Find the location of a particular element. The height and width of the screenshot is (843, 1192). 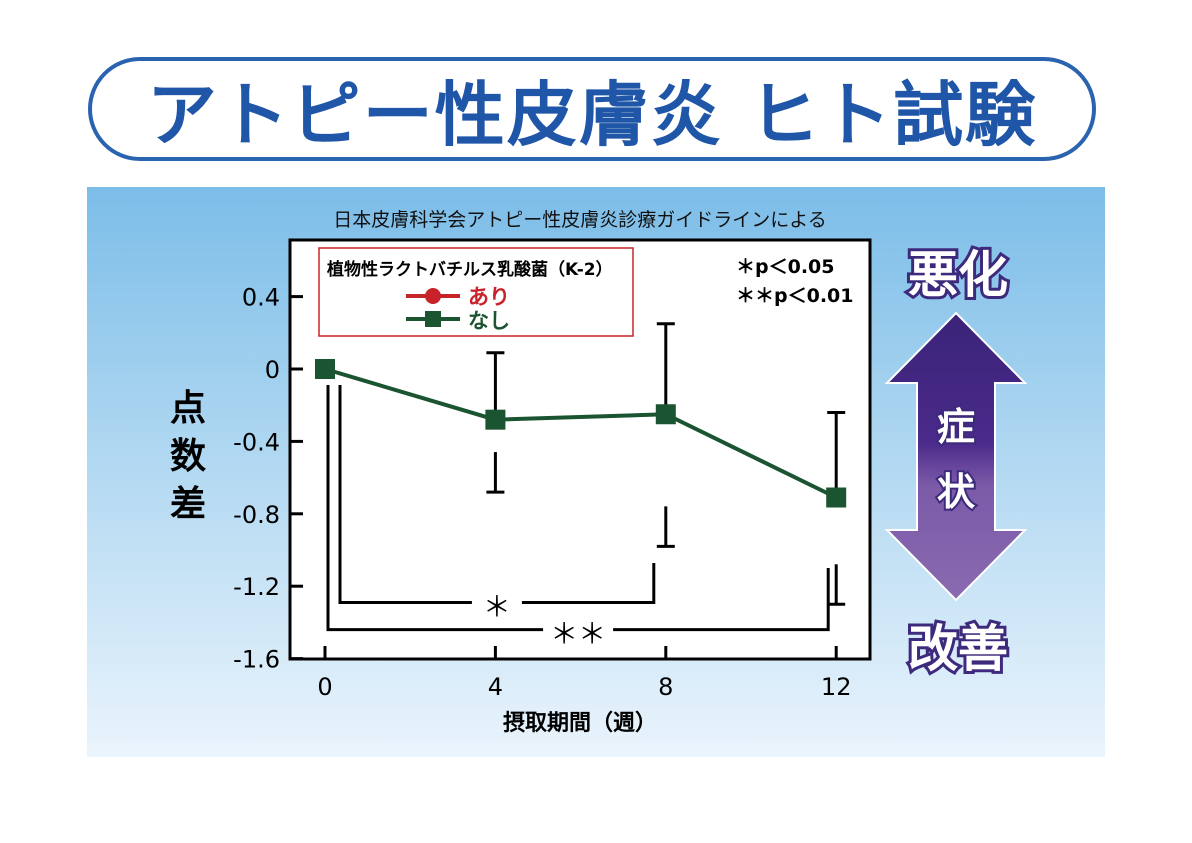

symptom-label-char: 状 is located at coordinates (956, 492).